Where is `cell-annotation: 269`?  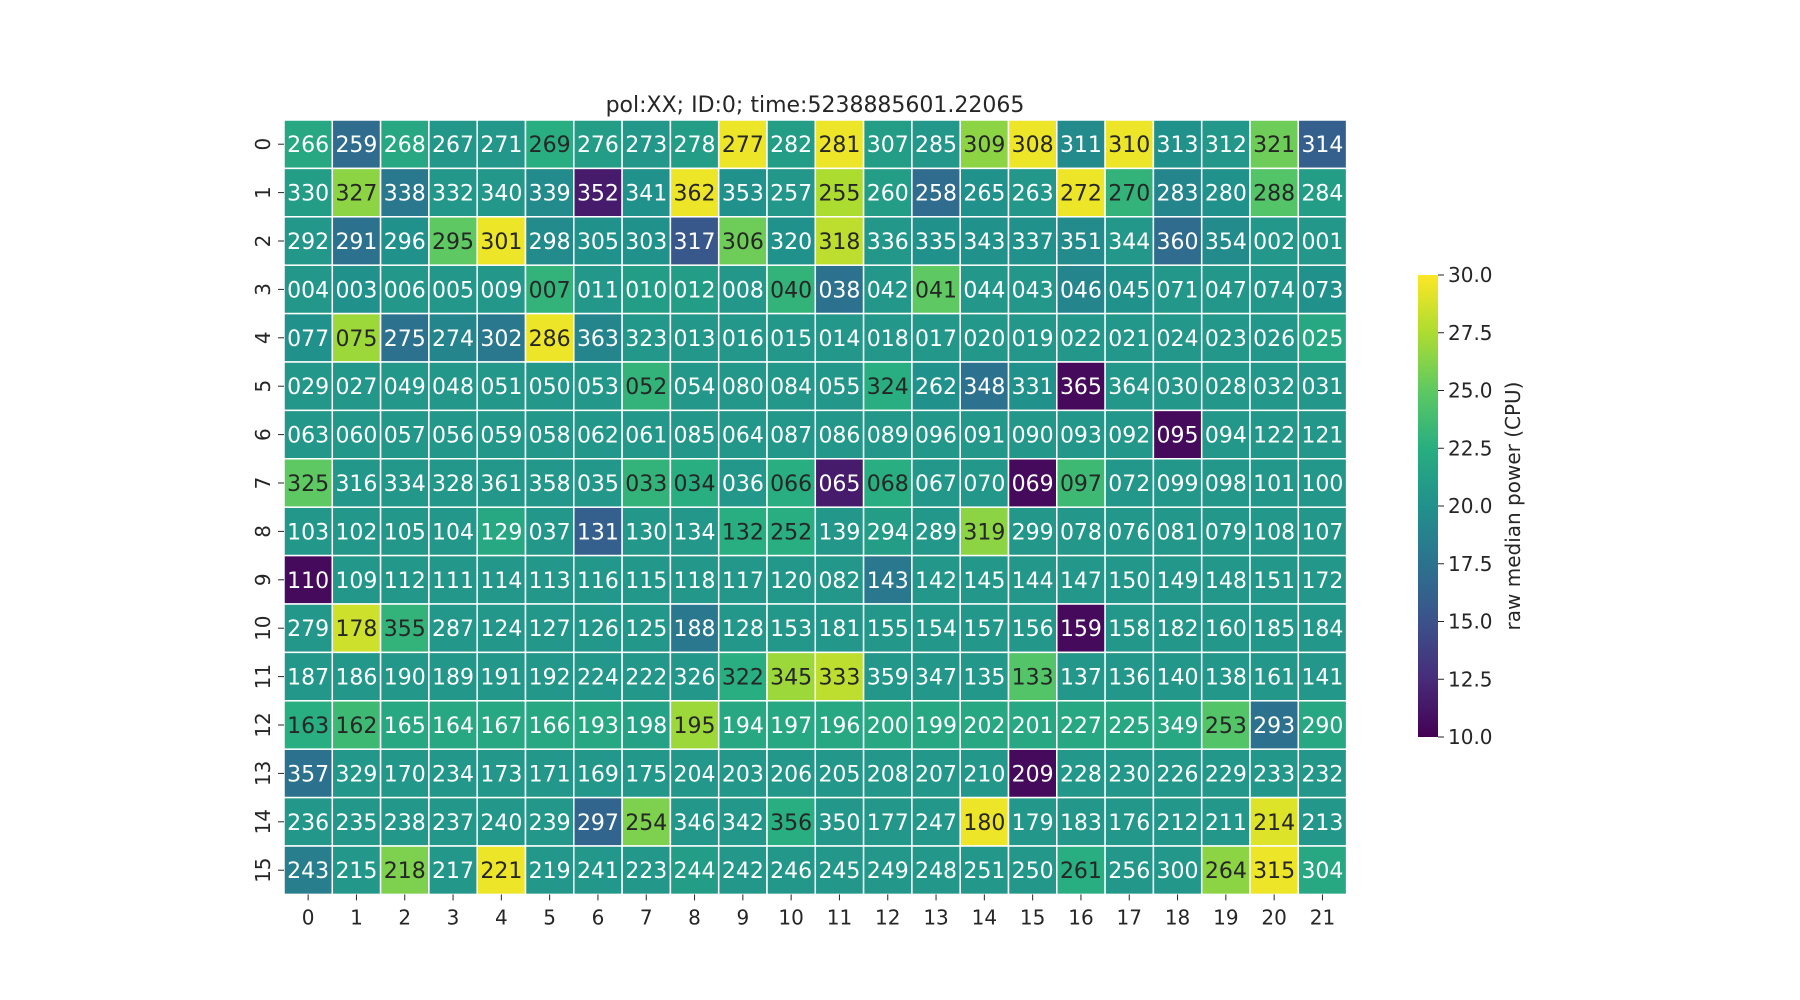
cell-annotation: 269 is located at coordinates (550, 145).